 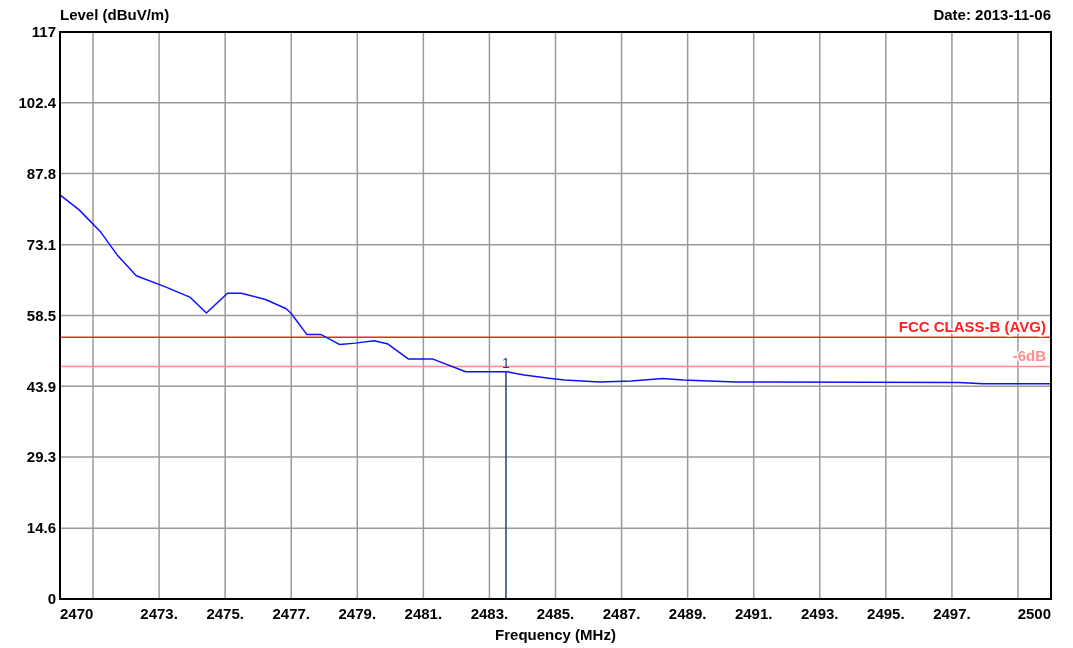 I want to click on ref-line-label: FCC CLASS-B (AVG), so click(x=972, y=327).